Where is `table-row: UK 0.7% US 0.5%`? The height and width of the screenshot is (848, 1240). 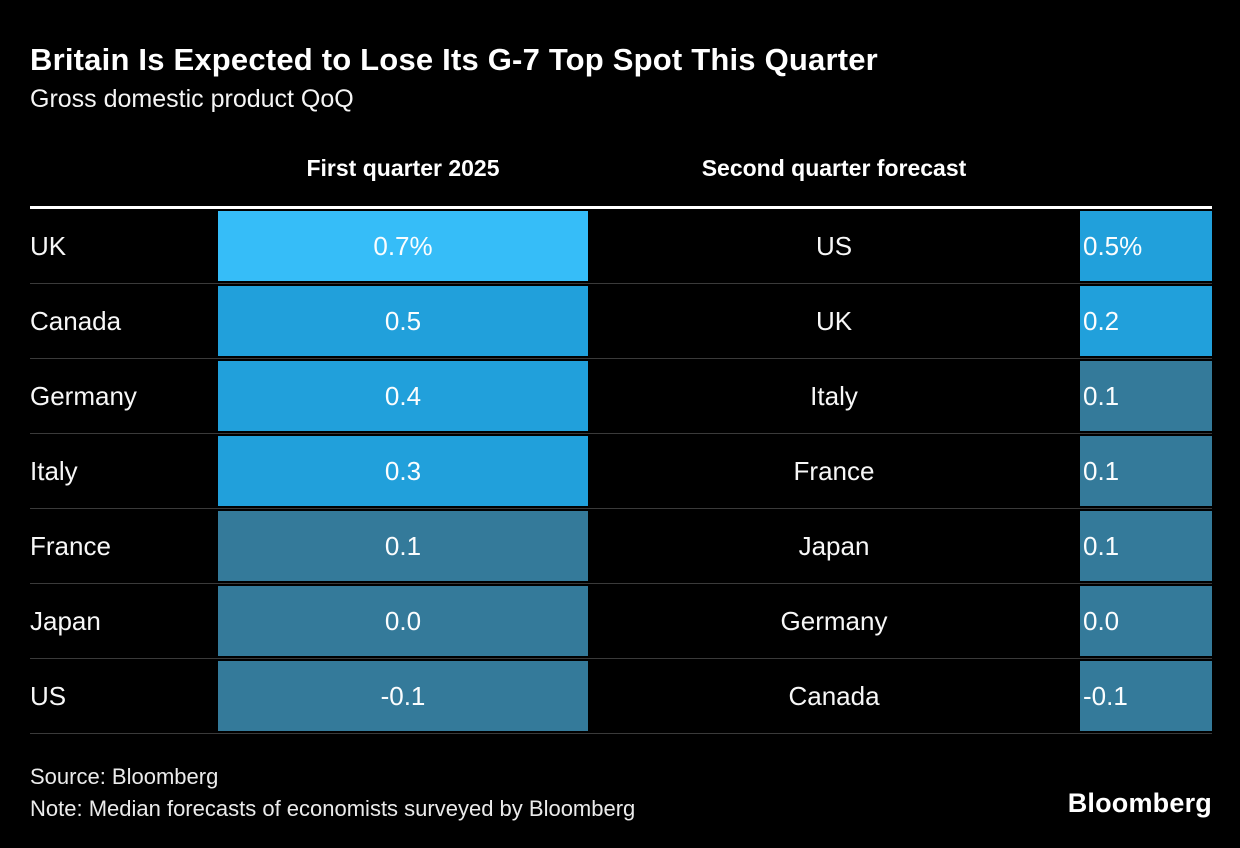 table-row: UK 0.7% US 0.5% is located at coordinates (621, 246).